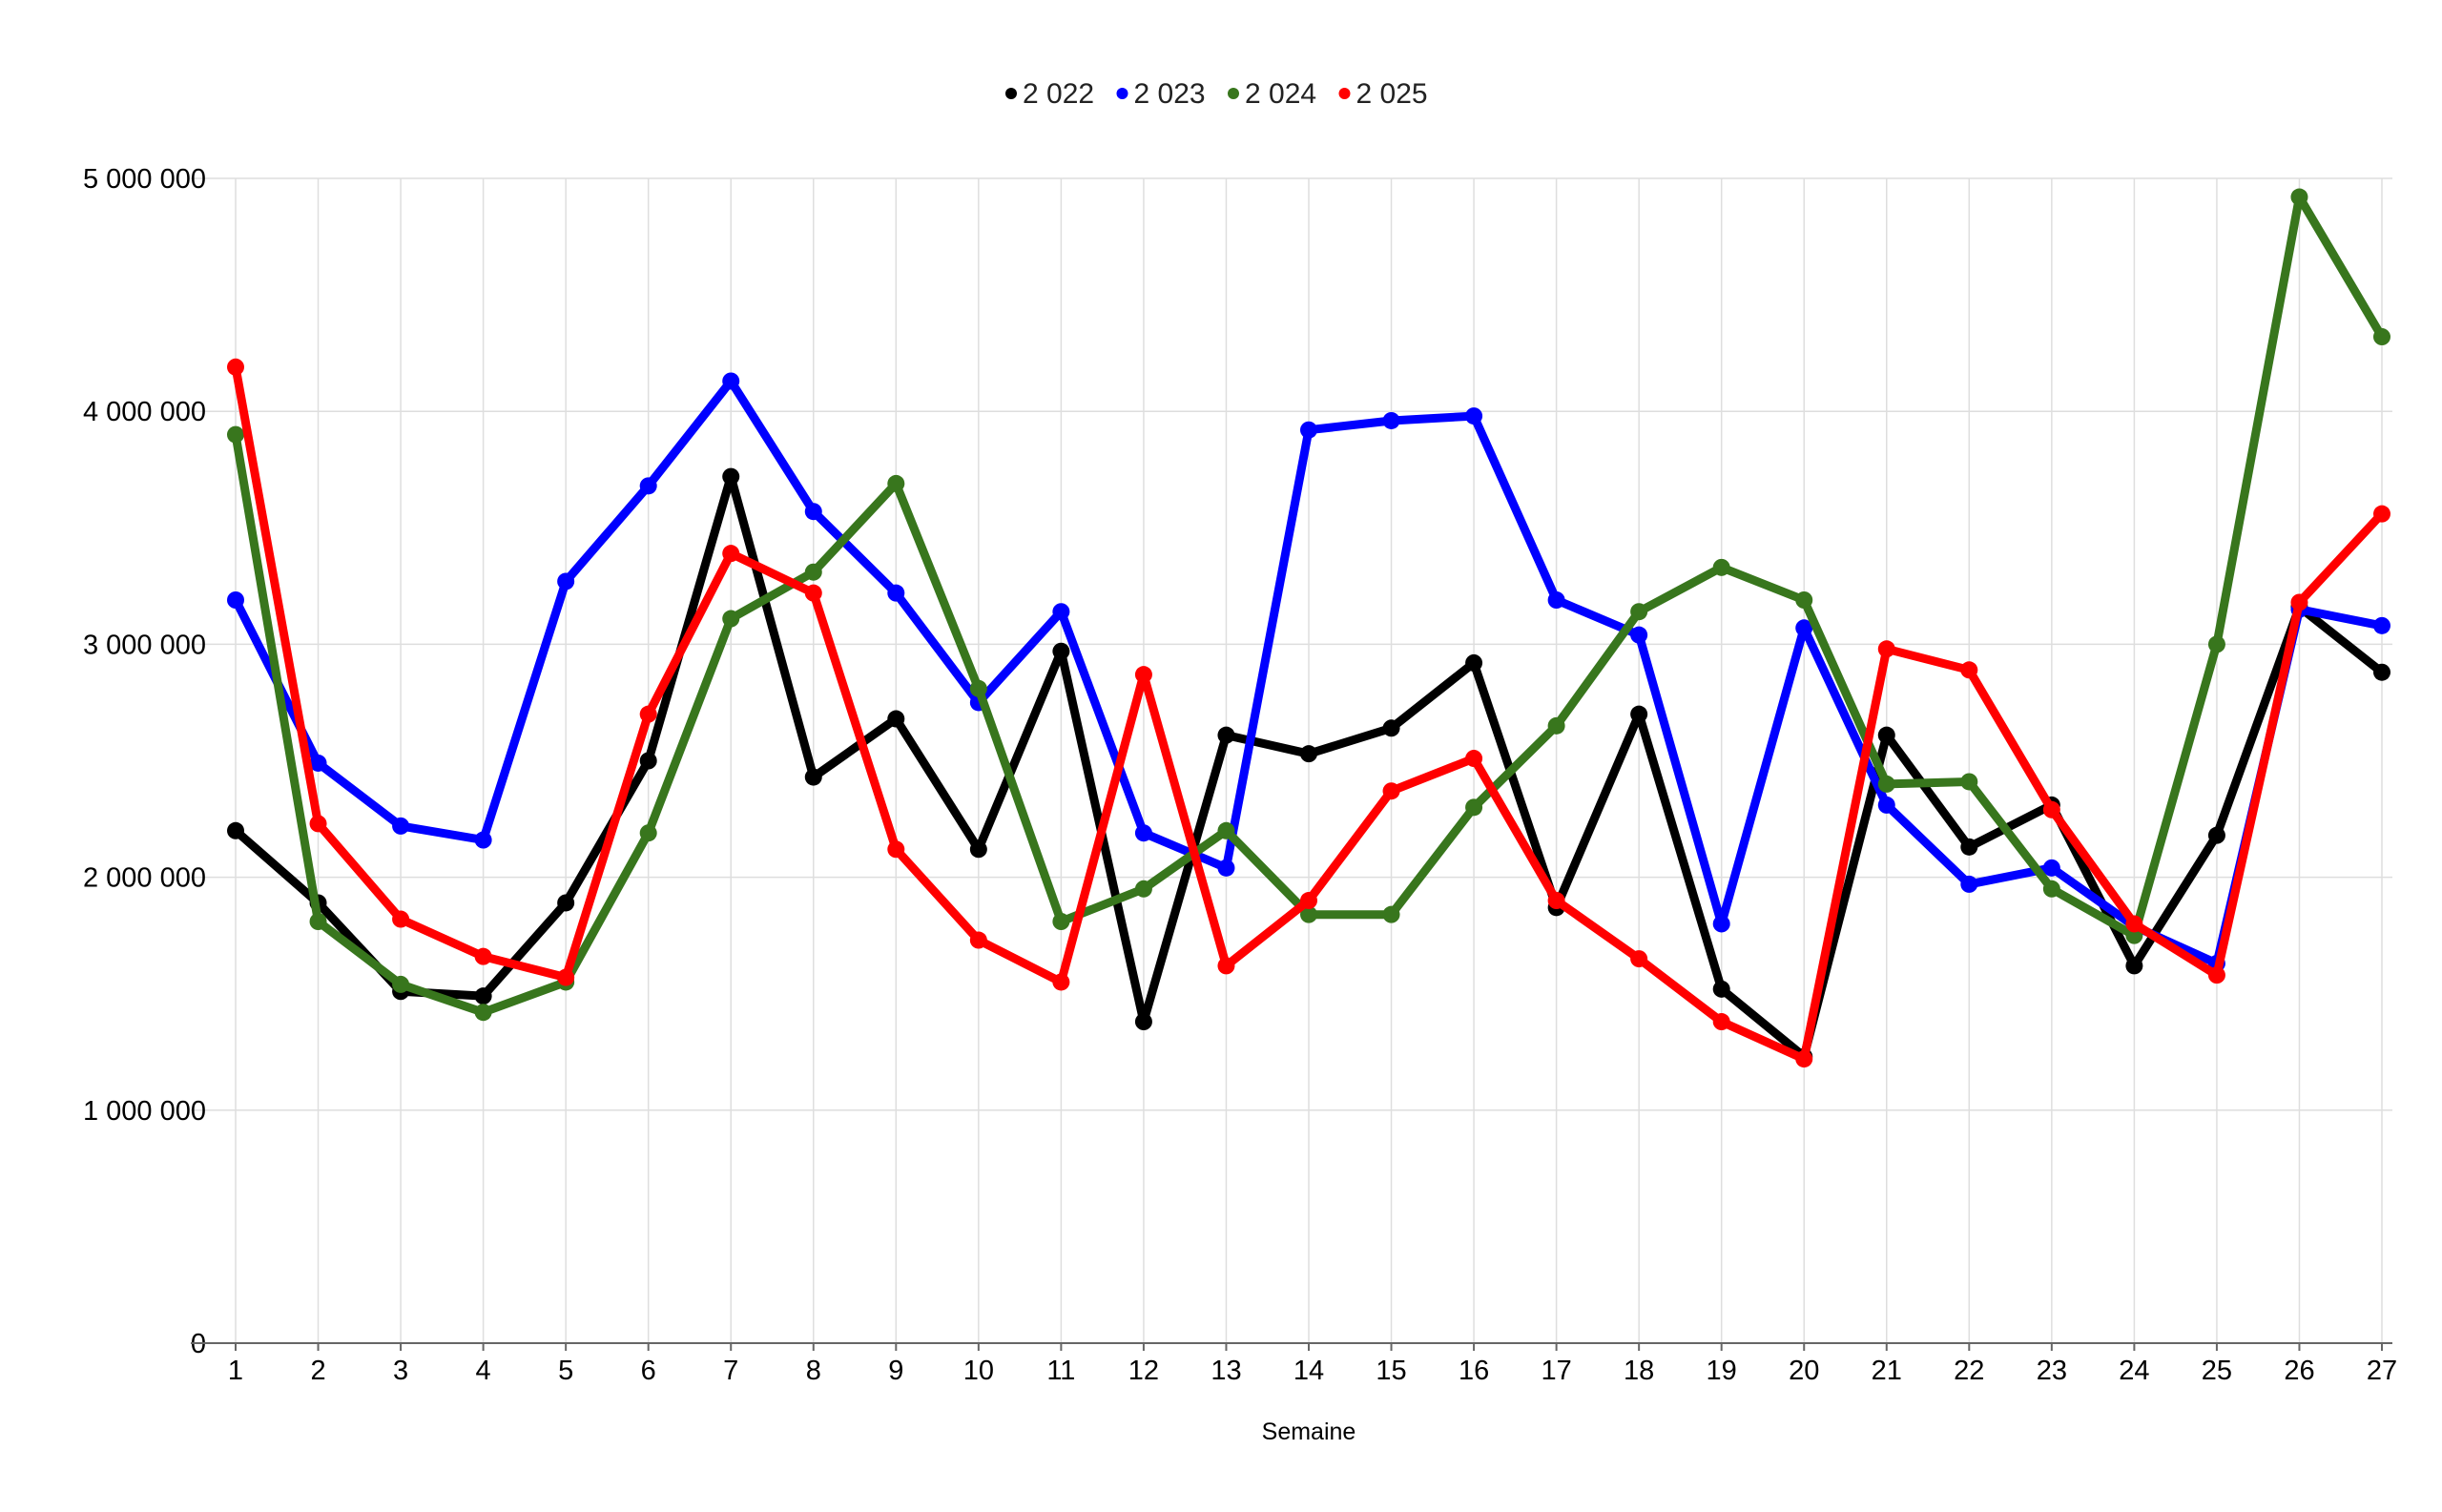  Describe the element at coordinates (1804, 1371) in the screenshot. I see `x-tick-label: 20` at that location.